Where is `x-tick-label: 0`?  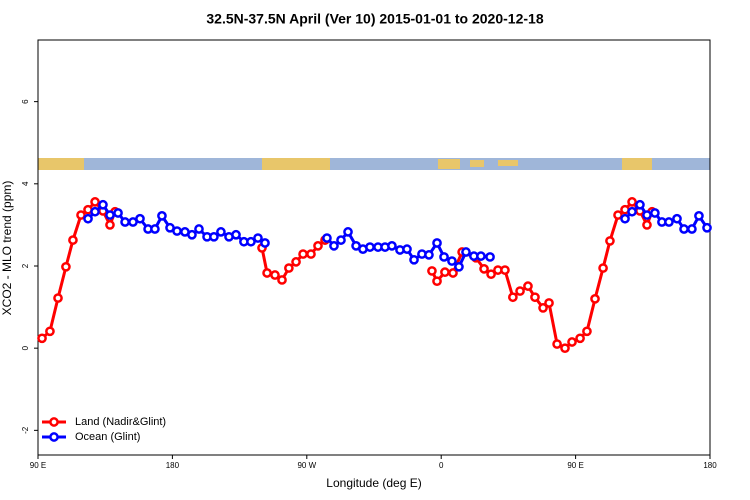 x-tick-label: 0 is located at coordinates (441, 465).